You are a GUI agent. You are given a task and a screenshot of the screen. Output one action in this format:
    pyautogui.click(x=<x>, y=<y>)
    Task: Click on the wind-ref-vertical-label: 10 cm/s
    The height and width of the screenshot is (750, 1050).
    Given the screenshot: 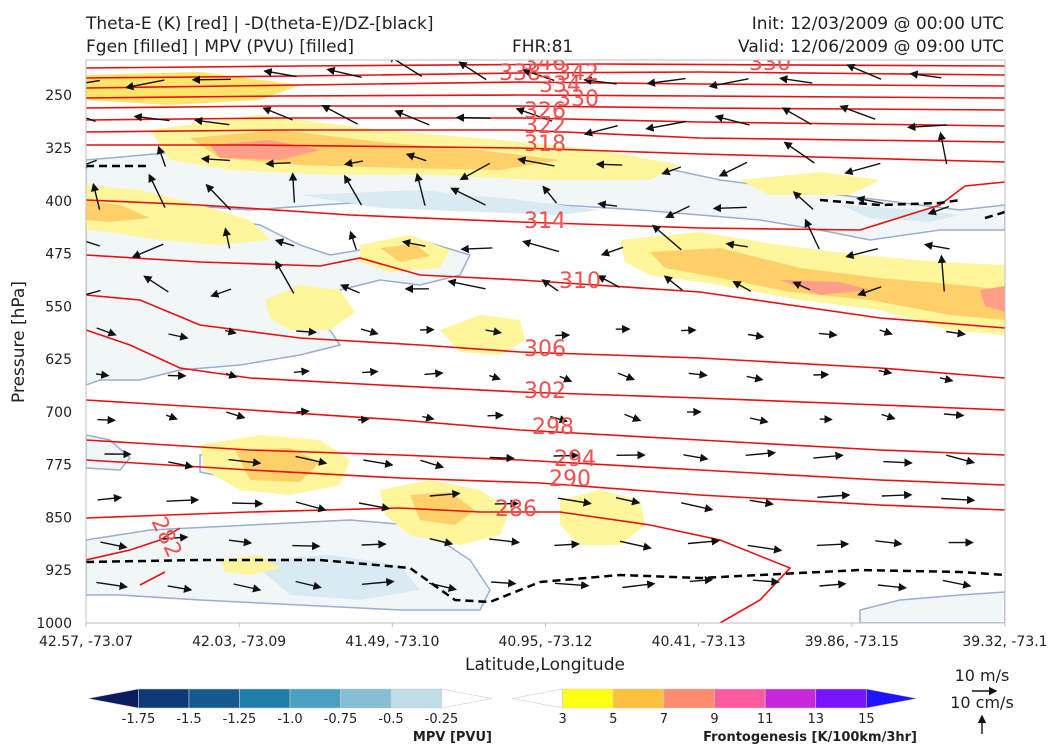 What is the action you would take?
    pyautogui.click(x=982, y=702)
    